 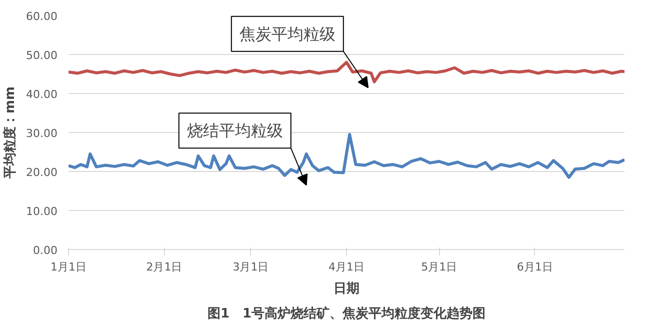 I want to click on x-axis-title: 日期, so click(x=347, y=289).